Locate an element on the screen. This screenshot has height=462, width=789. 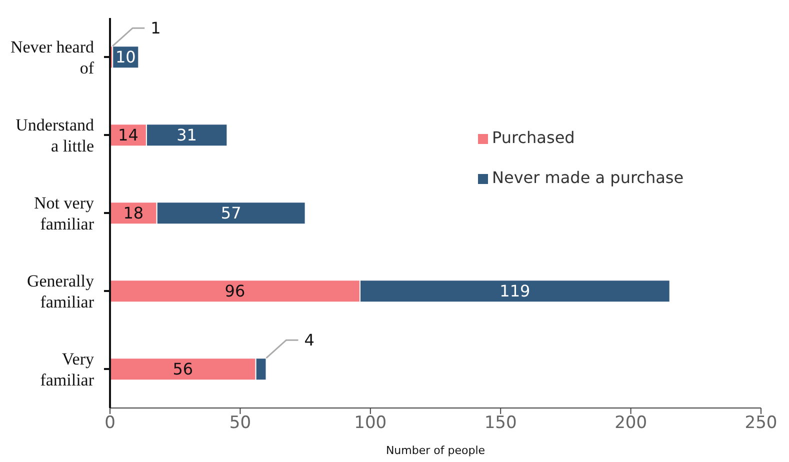
y-tick-label: Very familiar is located at coordinates (67, 369).